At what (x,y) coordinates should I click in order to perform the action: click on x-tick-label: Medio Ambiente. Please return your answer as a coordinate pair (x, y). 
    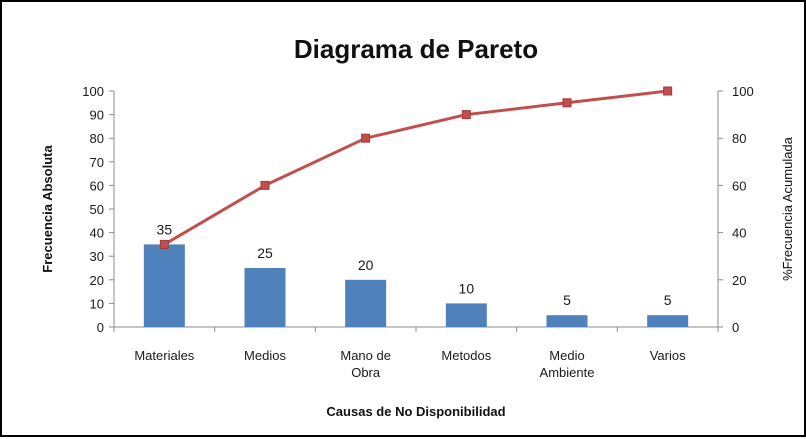
    Looking at the image, I should click on (567, 364).